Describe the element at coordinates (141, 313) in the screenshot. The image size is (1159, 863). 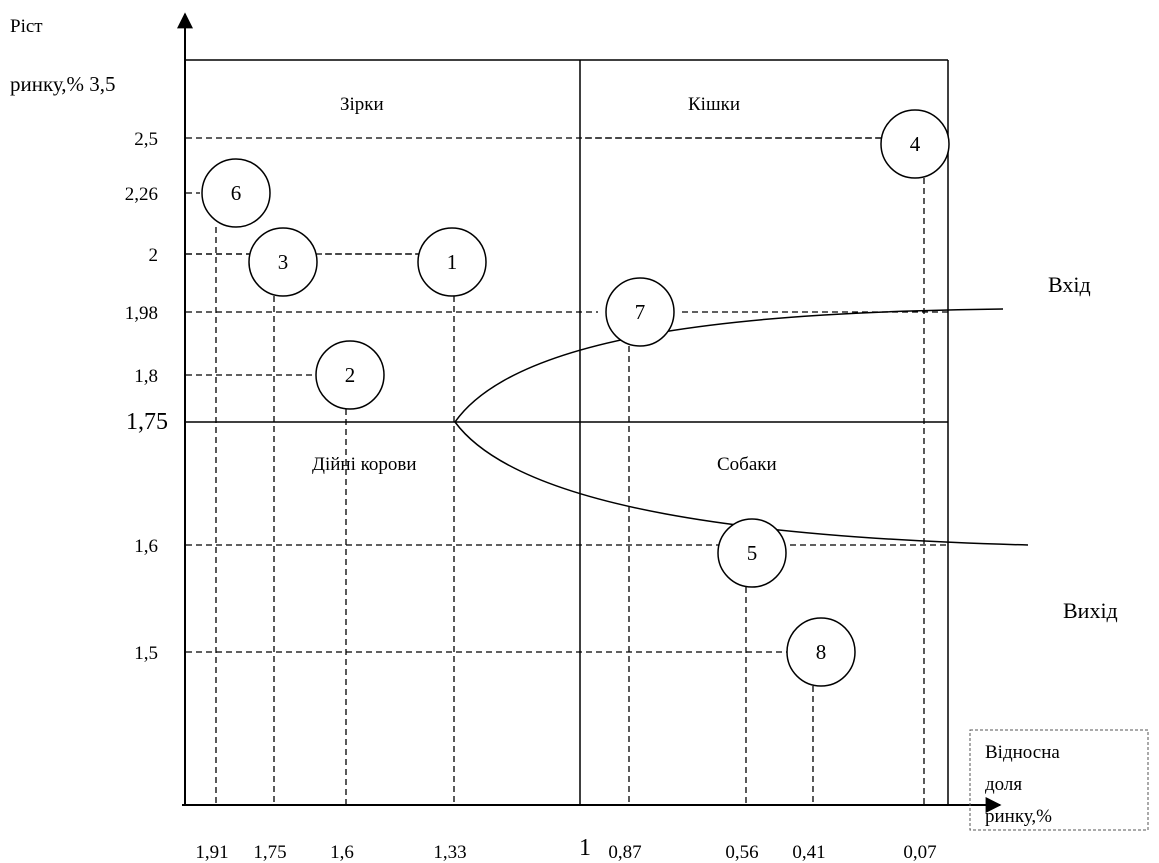
I see `y-tick-label: 1,98` at that location.